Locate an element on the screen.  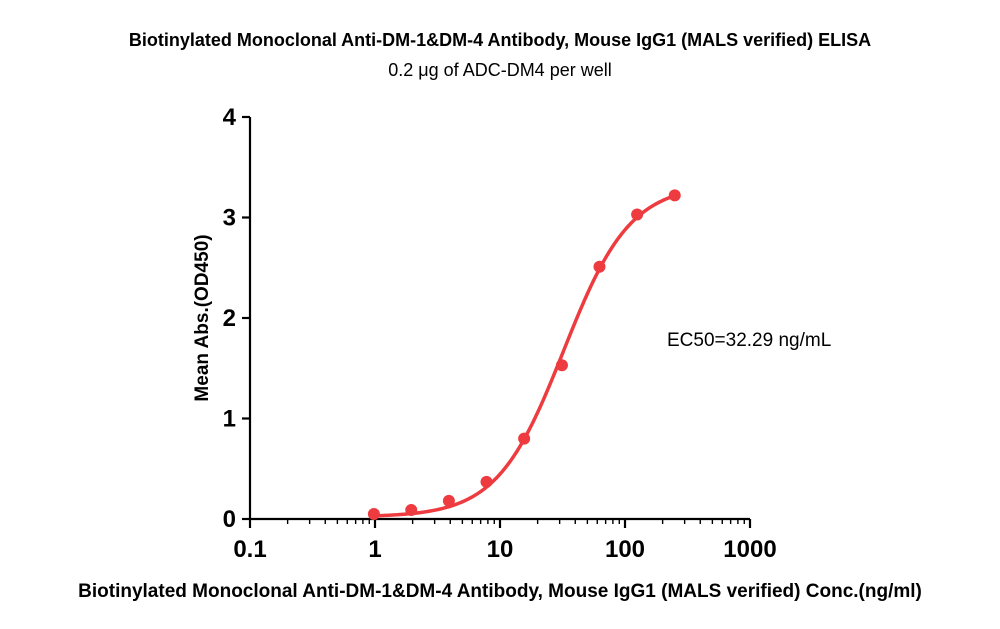
x-tick-label: 100 is located at coordinates (625, 549).